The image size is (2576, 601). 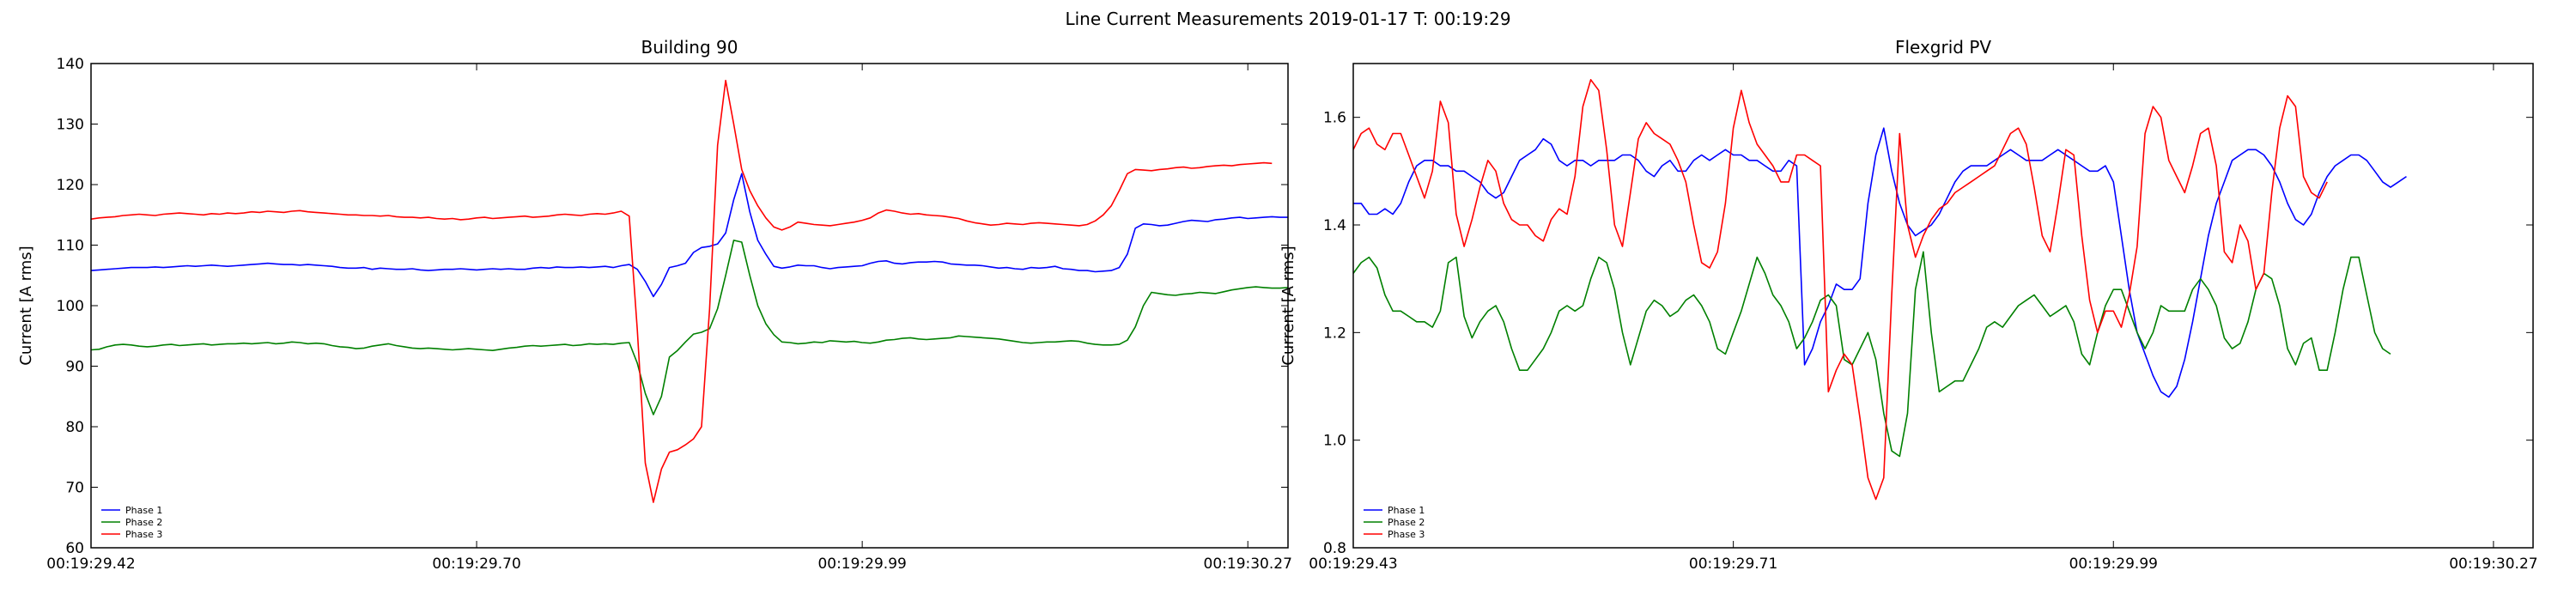 What do you see at coordinates (74, 427) in the screenshot?
I see `y-tick-label: 80` at bounding box center [74, 427].